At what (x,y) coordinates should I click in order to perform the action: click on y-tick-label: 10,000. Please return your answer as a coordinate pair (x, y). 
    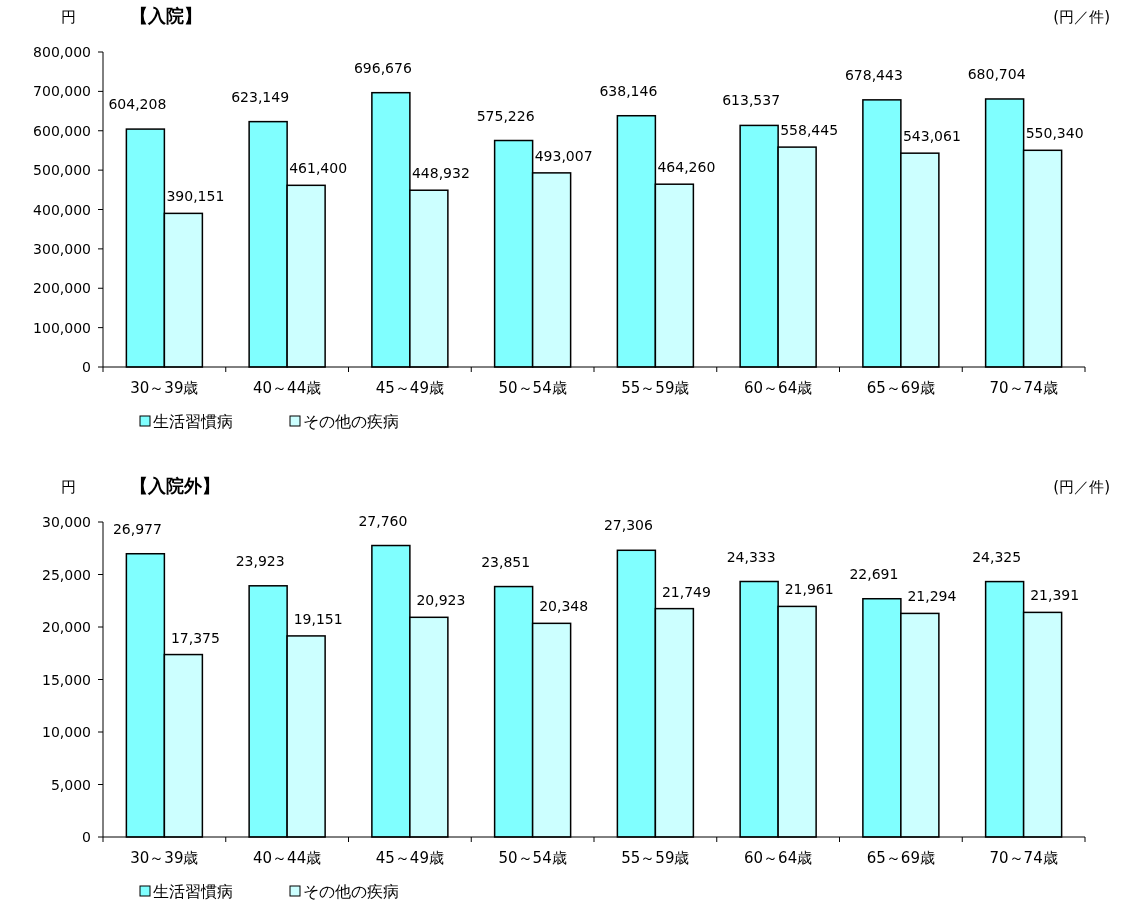
    Looking at the image, I should click on (66, 732).